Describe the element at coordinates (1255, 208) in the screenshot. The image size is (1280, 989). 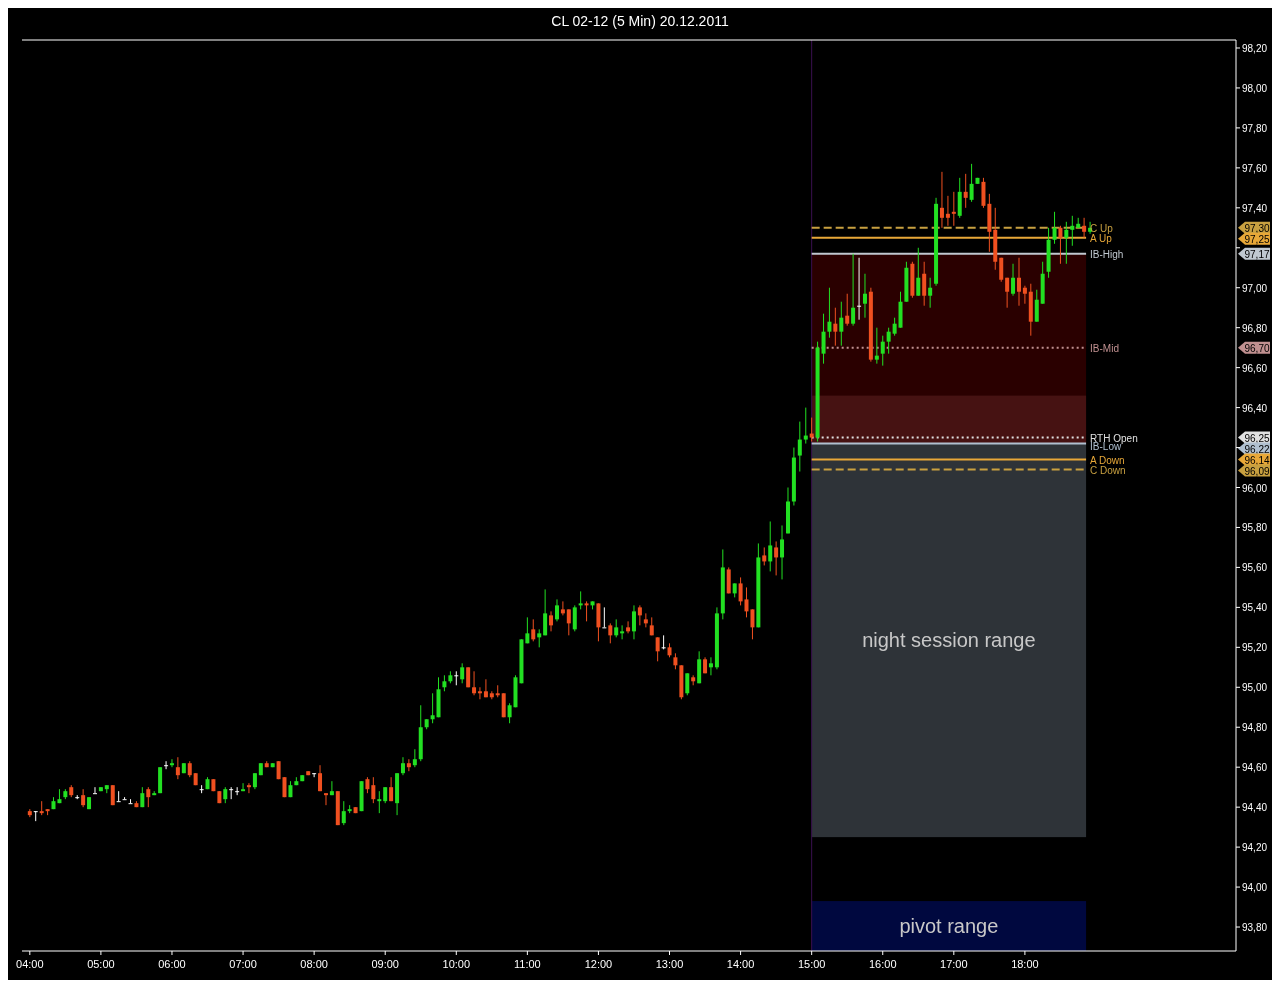
I see `y-tick-label: 97,40` at that location.